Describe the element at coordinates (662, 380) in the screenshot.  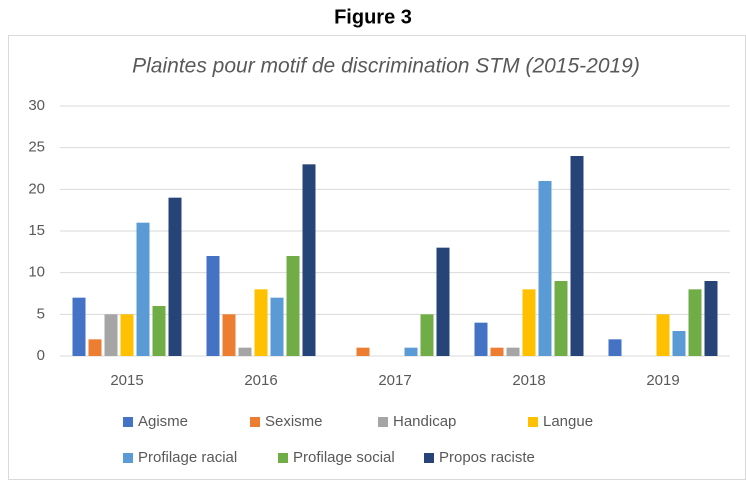
I see `x-tick-label: 2019` at that location.